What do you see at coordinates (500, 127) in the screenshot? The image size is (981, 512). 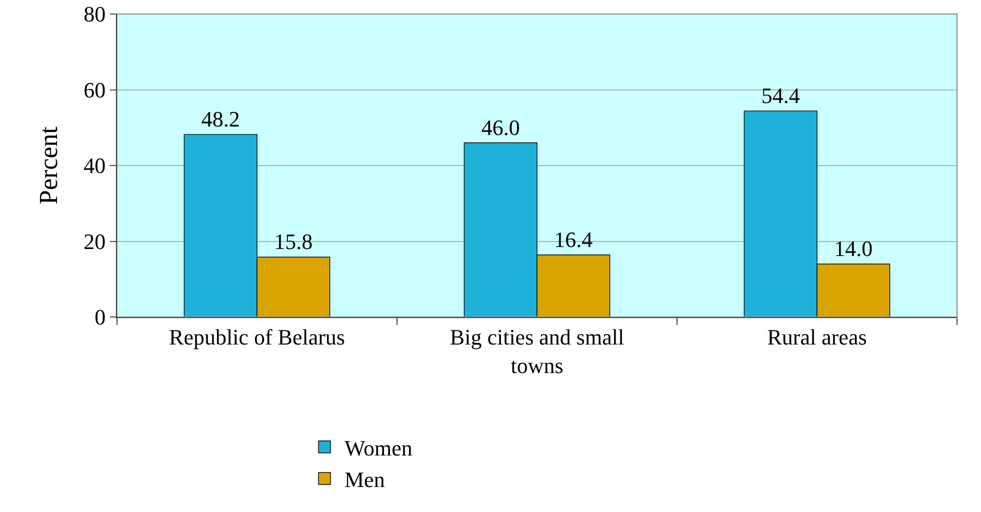 I see `data-label: 46.0` at bounding box center [500, 127].